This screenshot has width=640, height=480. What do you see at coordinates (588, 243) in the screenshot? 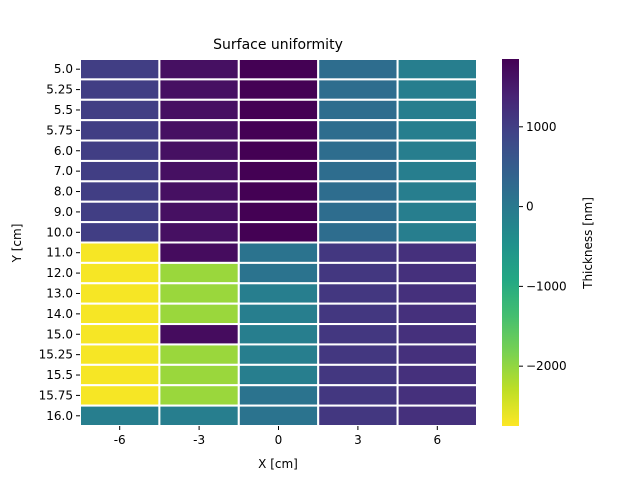
I see `colorbar-title: Thickness [nm]` at bounding box center [588, 243].